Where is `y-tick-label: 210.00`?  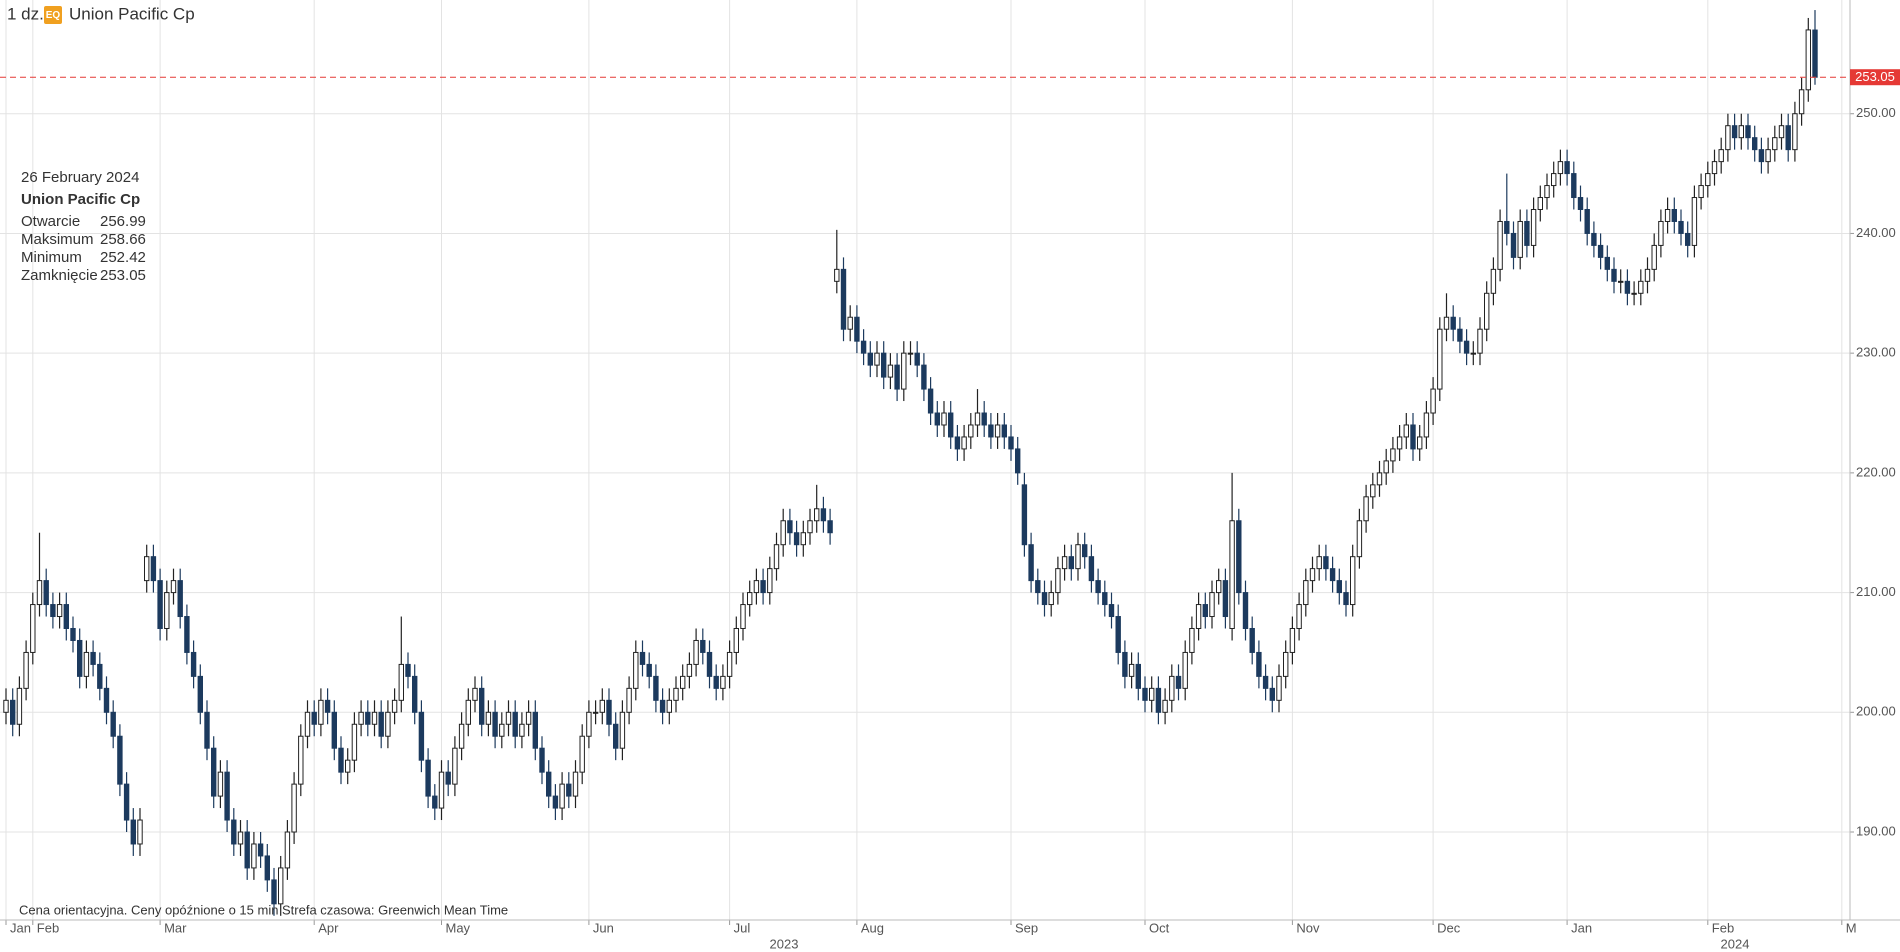
y-tick-label: 210.00 is located at coordinates (1876, 591).